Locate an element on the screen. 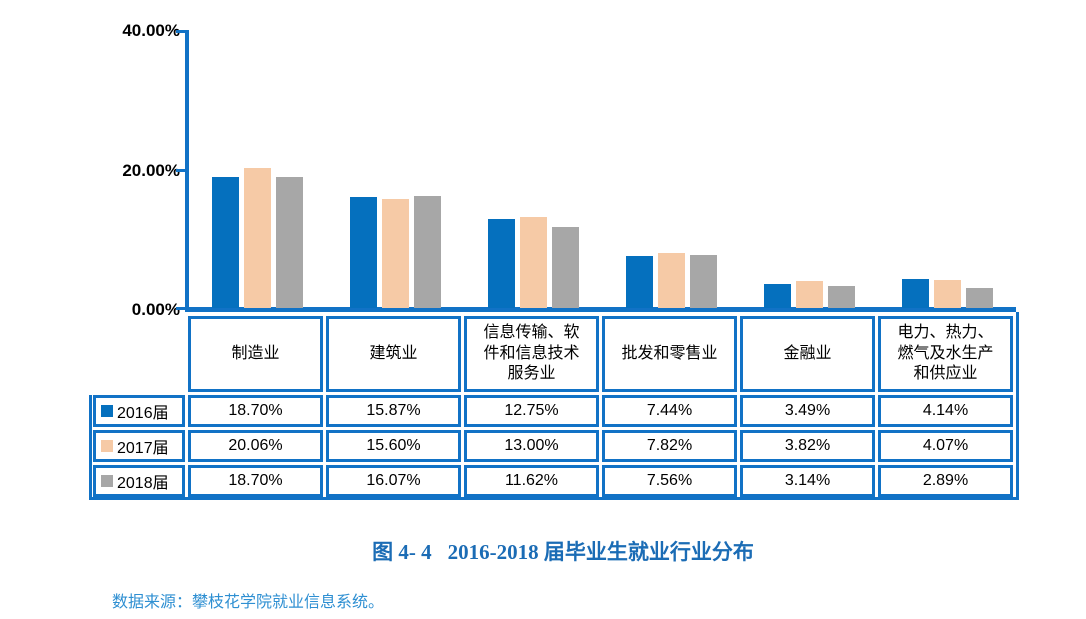 The height and width of the screenshot is (619, 1086). value-2017届-cat5: 3.82% is located at coordinates (807, 446).